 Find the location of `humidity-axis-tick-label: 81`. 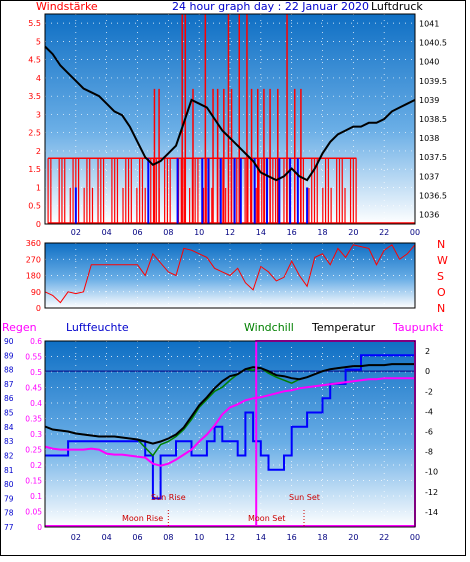

humidity-axis-tick-label: 81 is located at coordinates (9, 470).